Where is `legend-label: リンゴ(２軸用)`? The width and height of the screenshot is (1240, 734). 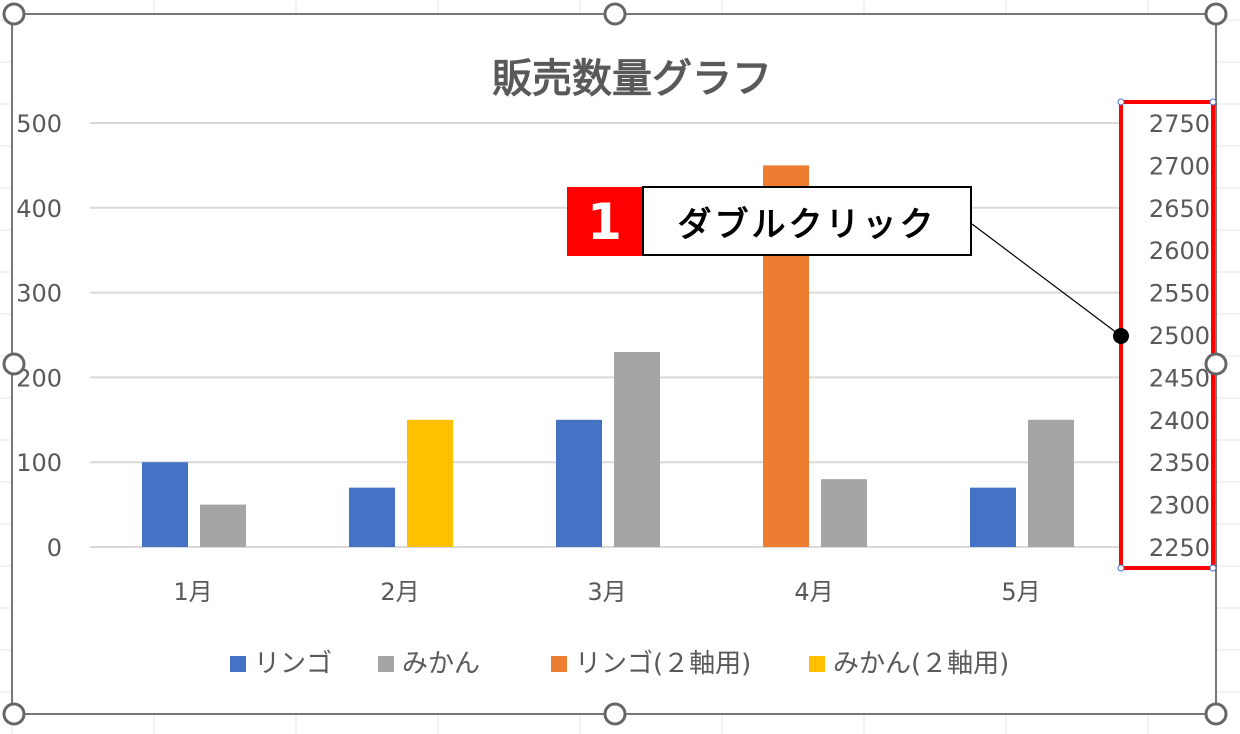
legend-label: リンゴ(２軸用) is located at coordinates (663, 664).